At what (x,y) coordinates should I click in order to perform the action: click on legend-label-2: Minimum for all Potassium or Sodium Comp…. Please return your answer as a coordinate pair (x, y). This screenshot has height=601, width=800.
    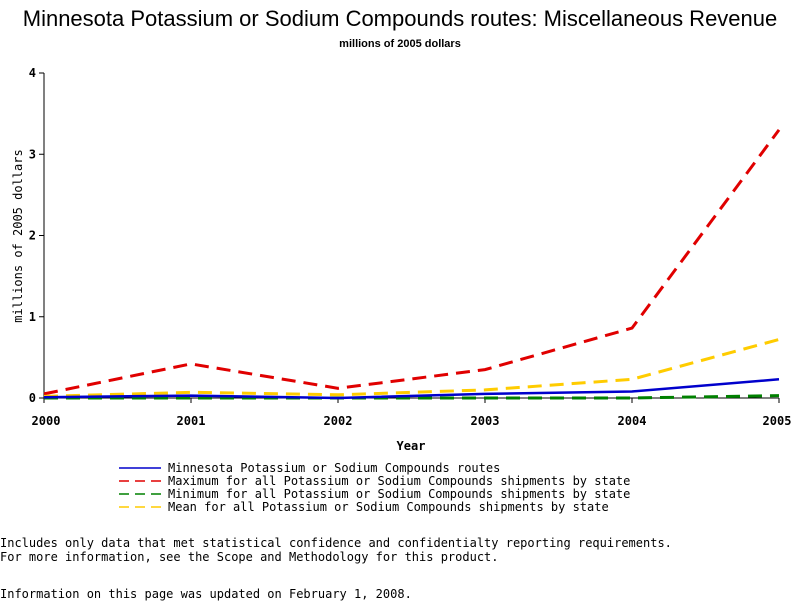
    Looking at the image, I should click on (399, 494).